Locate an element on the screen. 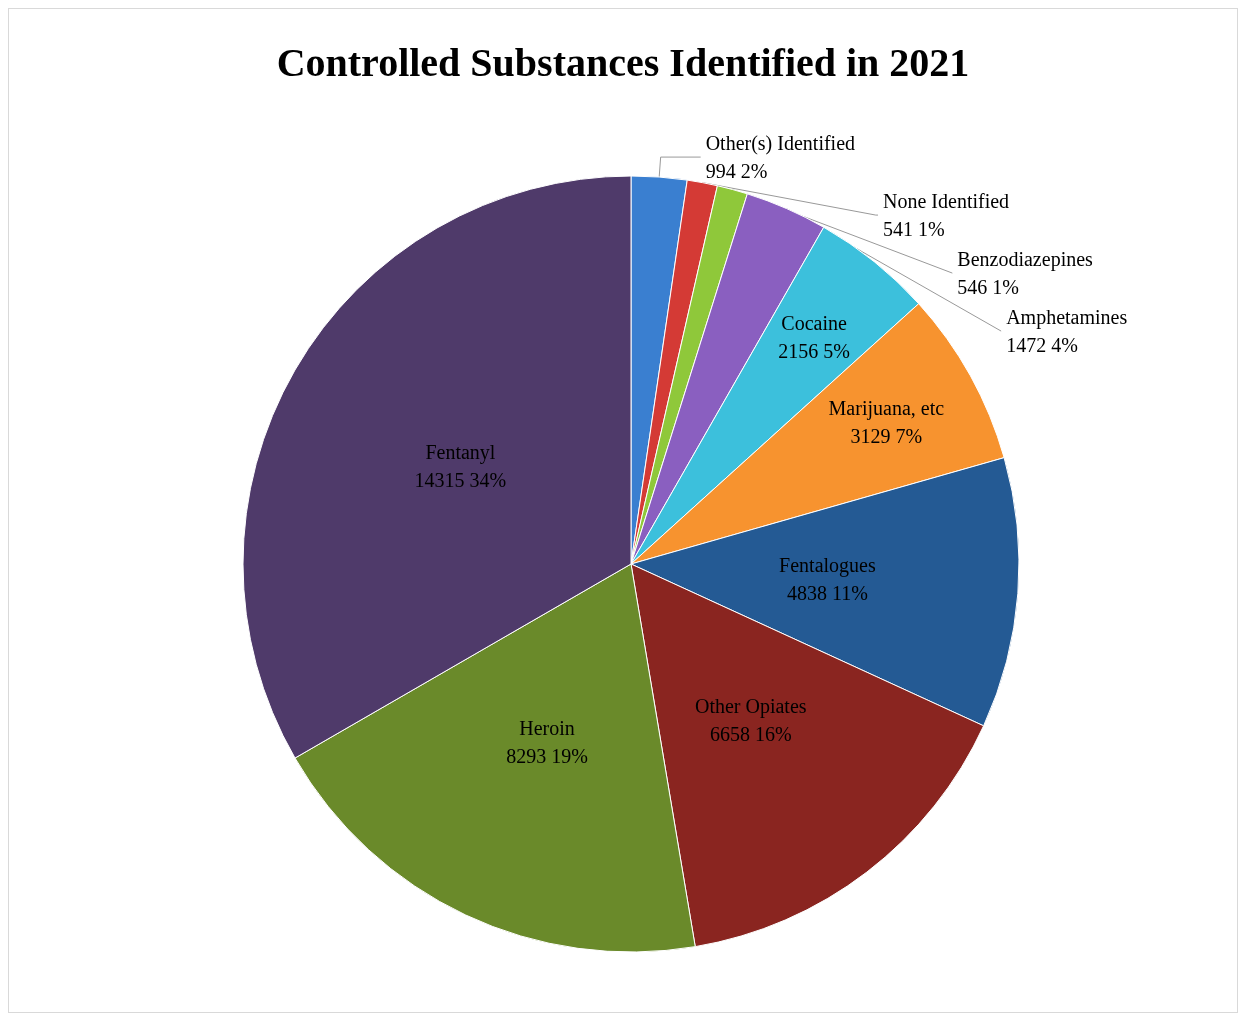 The height and width of the screenshot is (1025, 1250). data-label: 546 1% is located at coordinates (988, 287).